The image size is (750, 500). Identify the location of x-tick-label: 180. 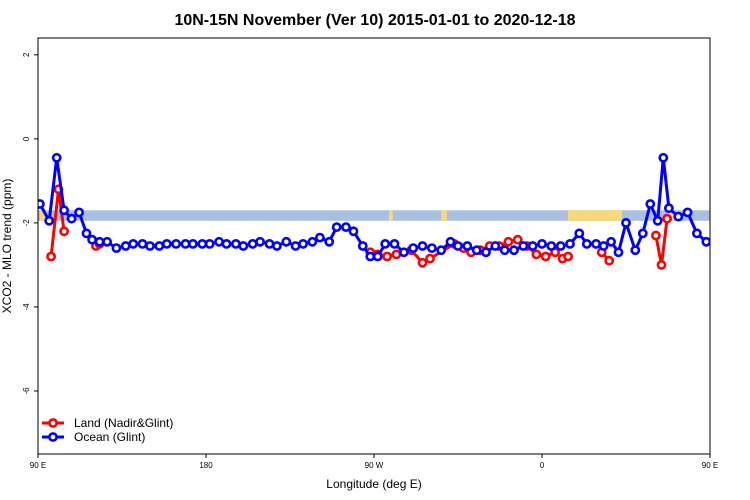
(206, 465).